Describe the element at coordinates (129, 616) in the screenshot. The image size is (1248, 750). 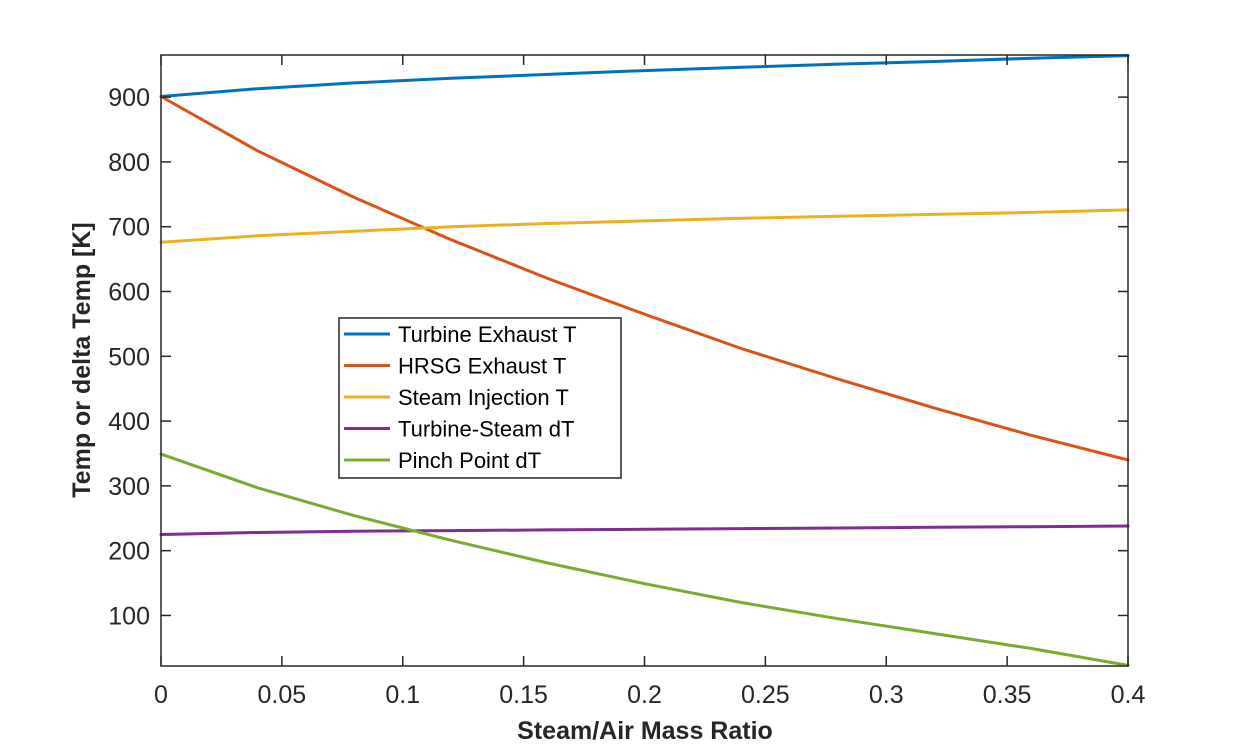
I see `y-tick-label: 100` at that location.